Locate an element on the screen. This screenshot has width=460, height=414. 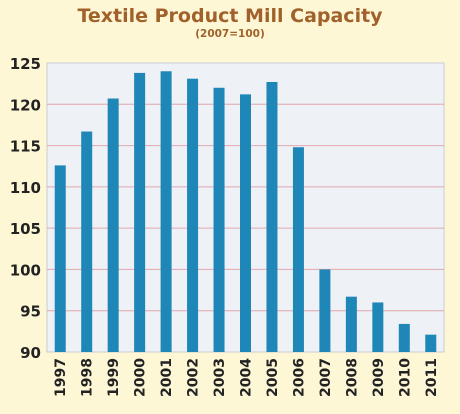
x-tick-label: 2003 is located at coordinates (220, 377).